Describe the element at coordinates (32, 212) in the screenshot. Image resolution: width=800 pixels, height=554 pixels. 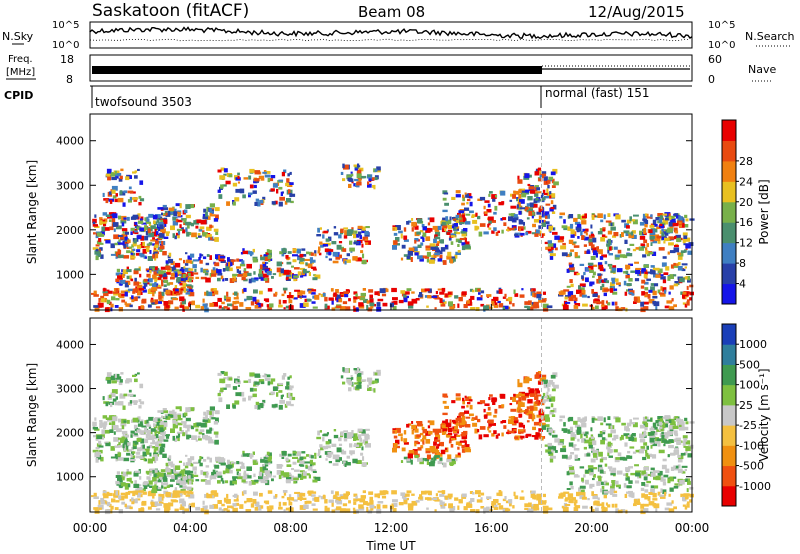
I see `power-y-axis-label: Slant Range [km]` at that location.